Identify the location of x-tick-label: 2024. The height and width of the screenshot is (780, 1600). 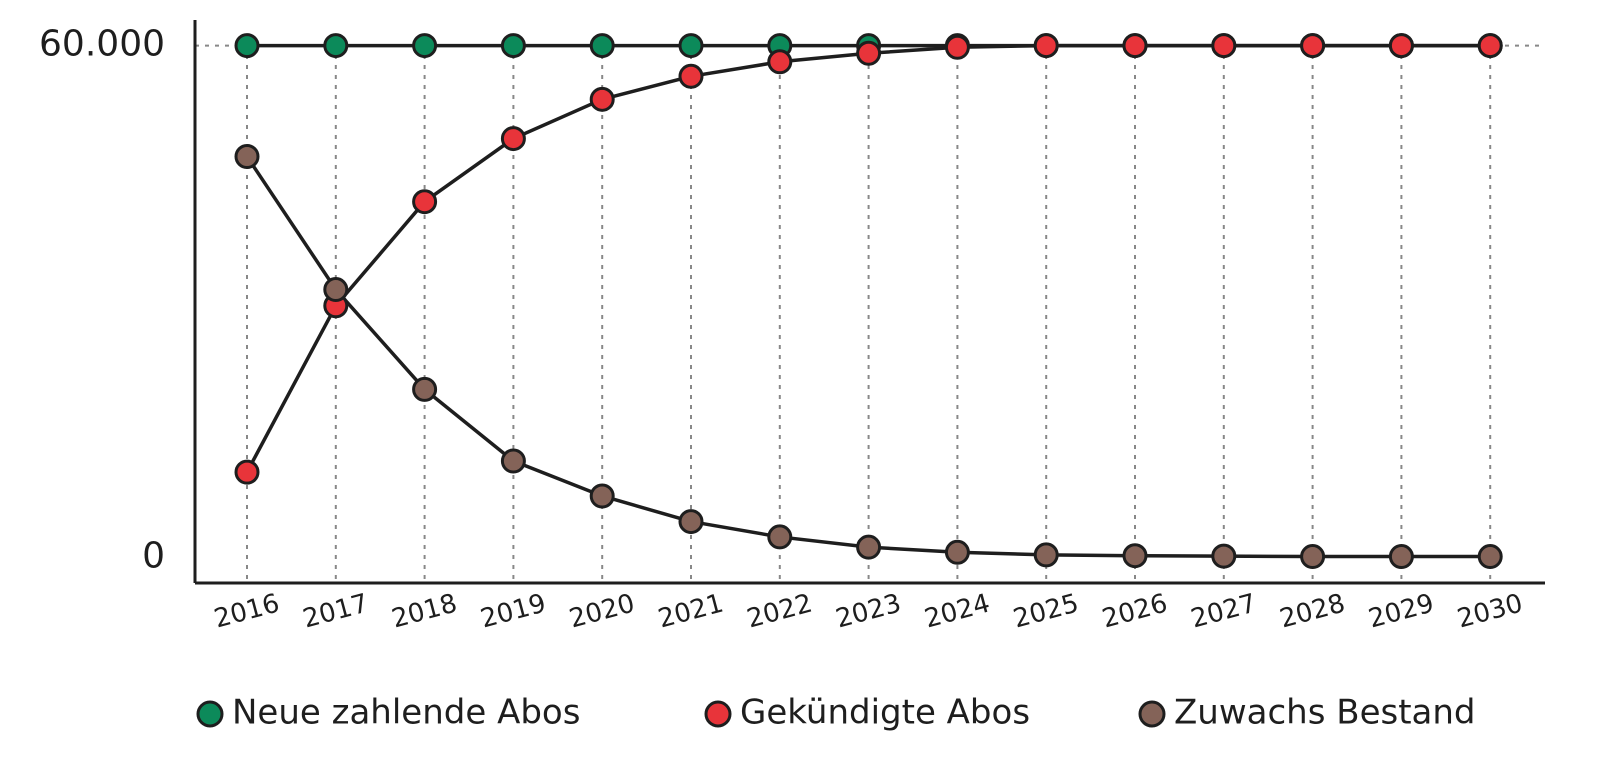
(957, 611).